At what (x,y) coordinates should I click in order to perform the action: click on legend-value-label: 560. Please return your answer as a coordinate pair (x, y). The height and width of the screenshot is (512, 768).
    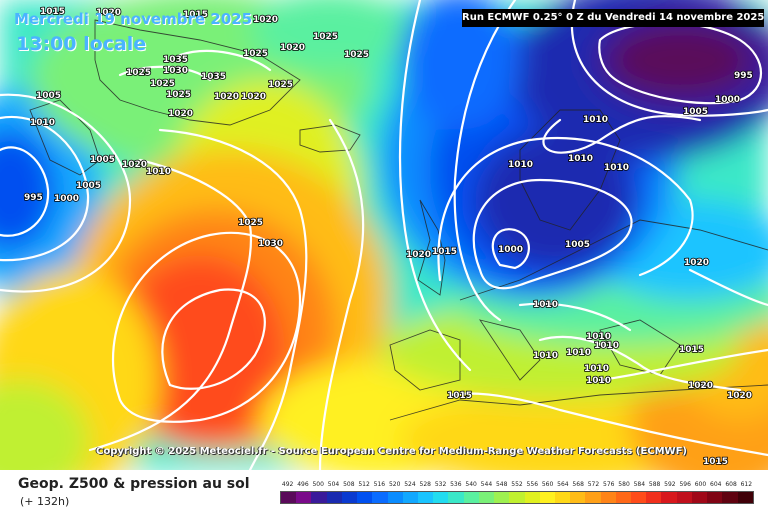
    Looking at the image, I should click on (547, 484).